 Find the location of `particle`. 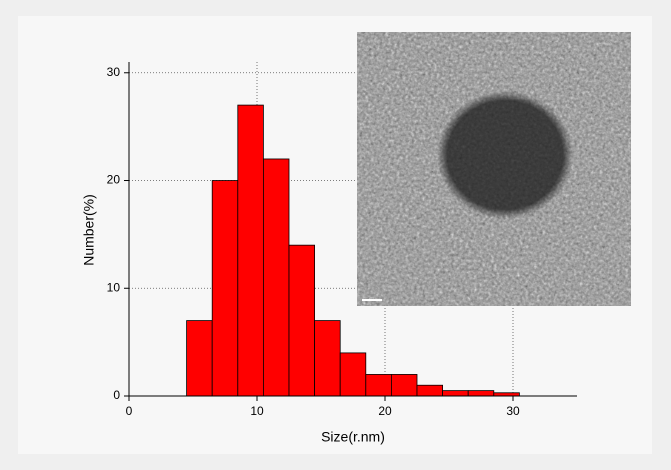

particle is located at coordinates (505, 155).